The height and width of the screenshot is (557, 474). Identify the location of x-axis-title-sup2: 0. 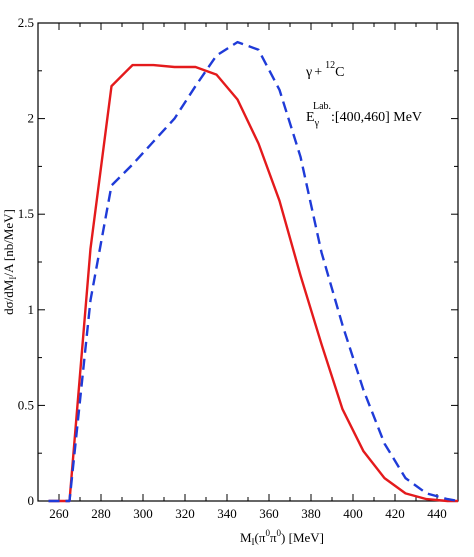
(279, 533).